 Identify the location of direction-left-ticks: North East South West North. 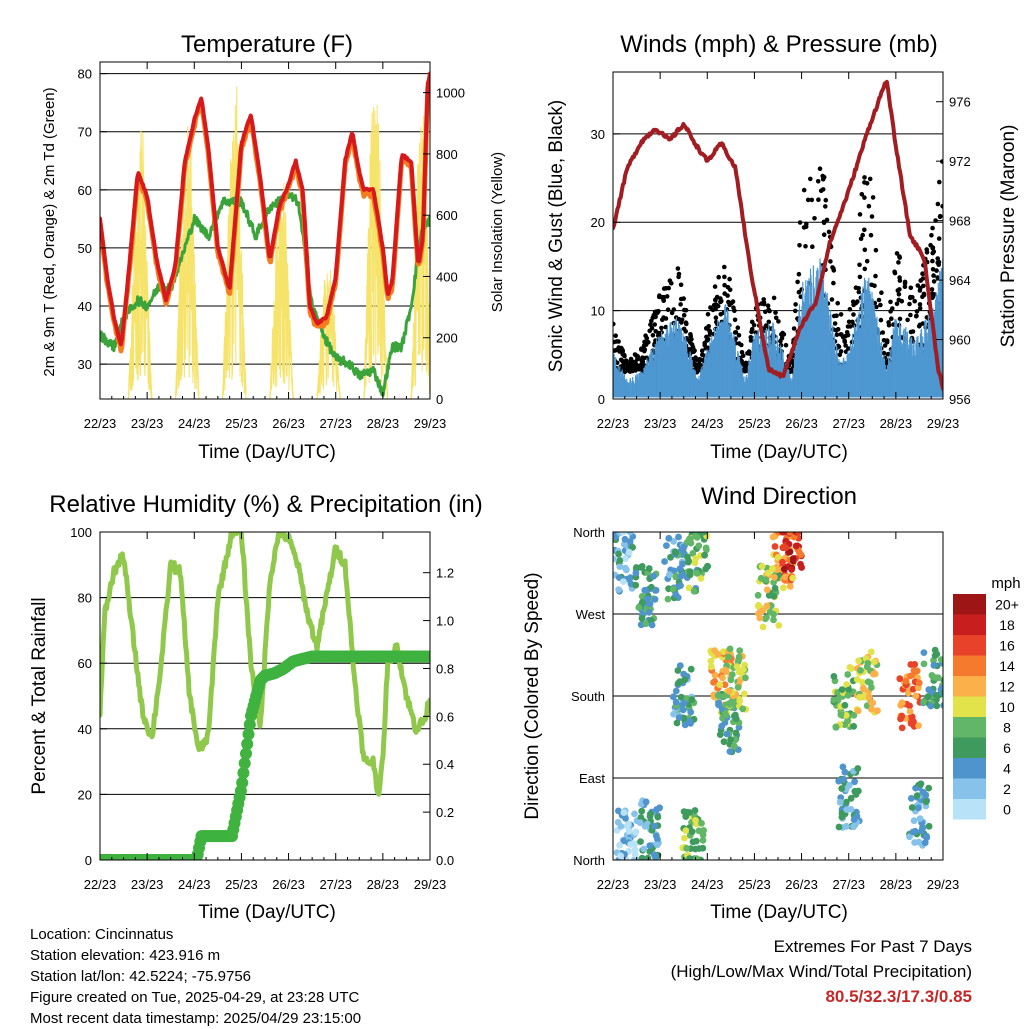
(595, 696).